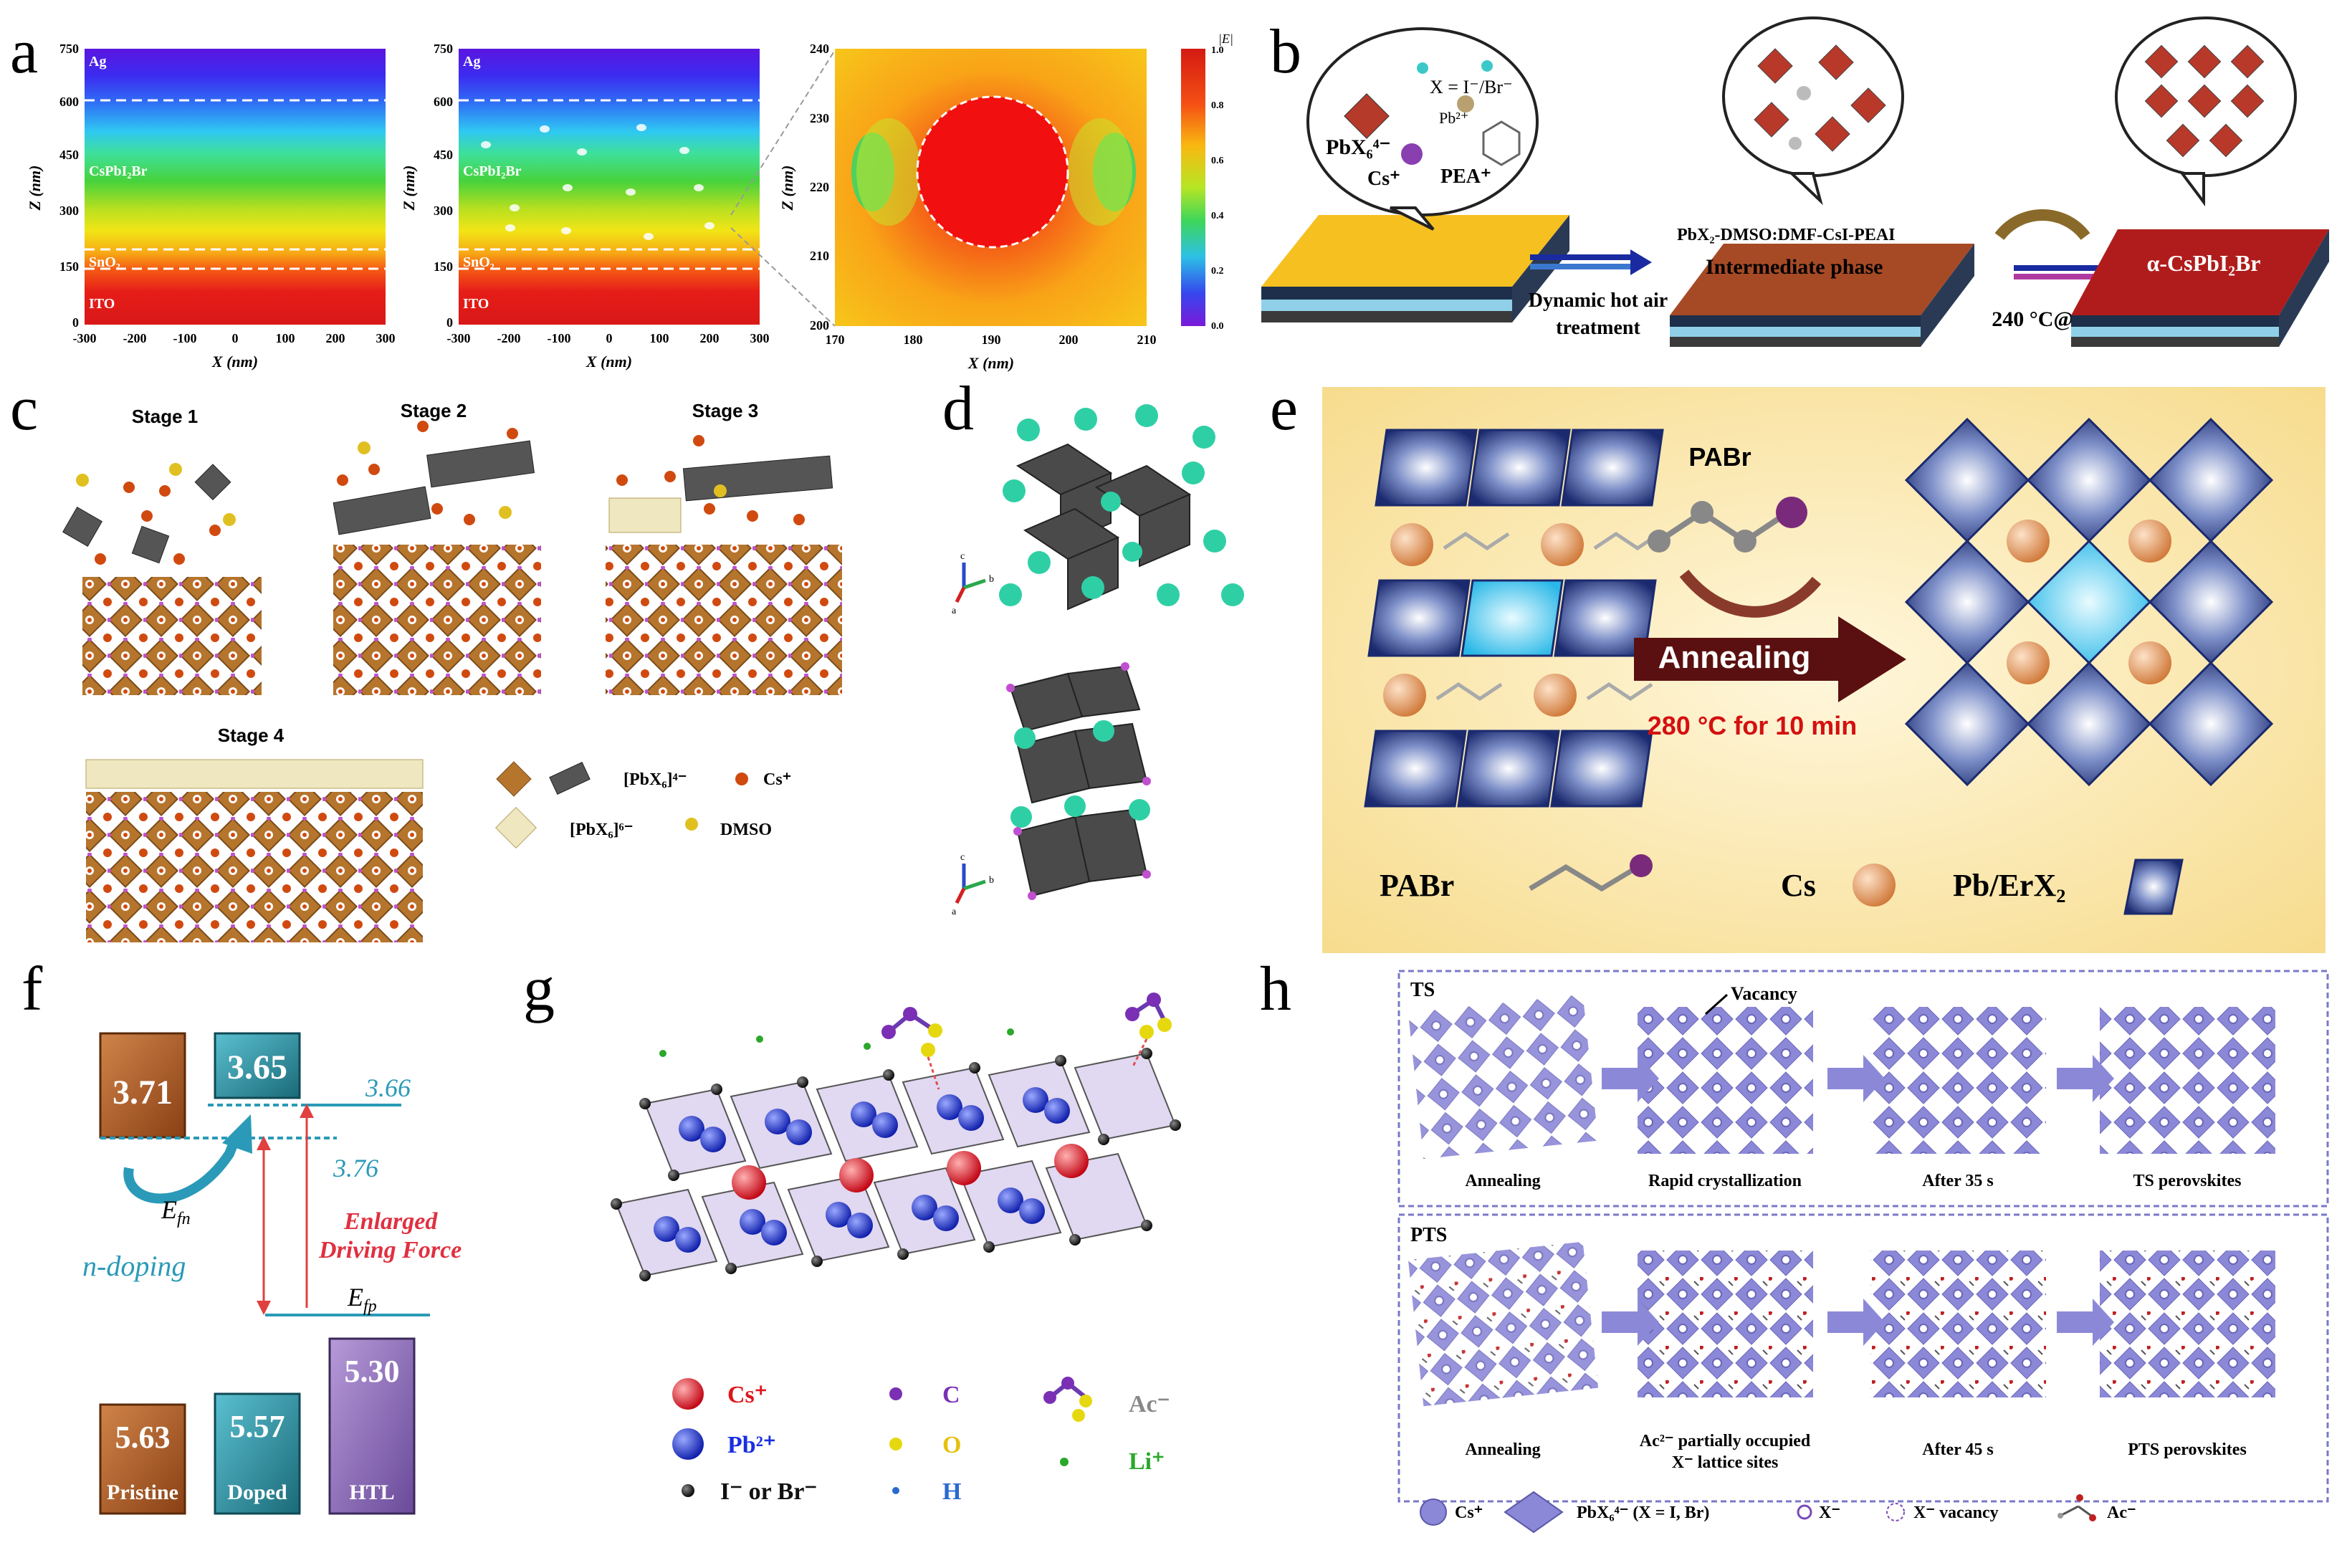 This screenshot has height=1568, width=2342. What do you see at coordinates (1778, 1512) in the screenshot?
I see `panel-h-legend: Cs⁺ PbX₆⁴⁻ (X = I, Br) X⁻ X⁻ vacancy Ac⁻` at bounding box center [1778, 1512].